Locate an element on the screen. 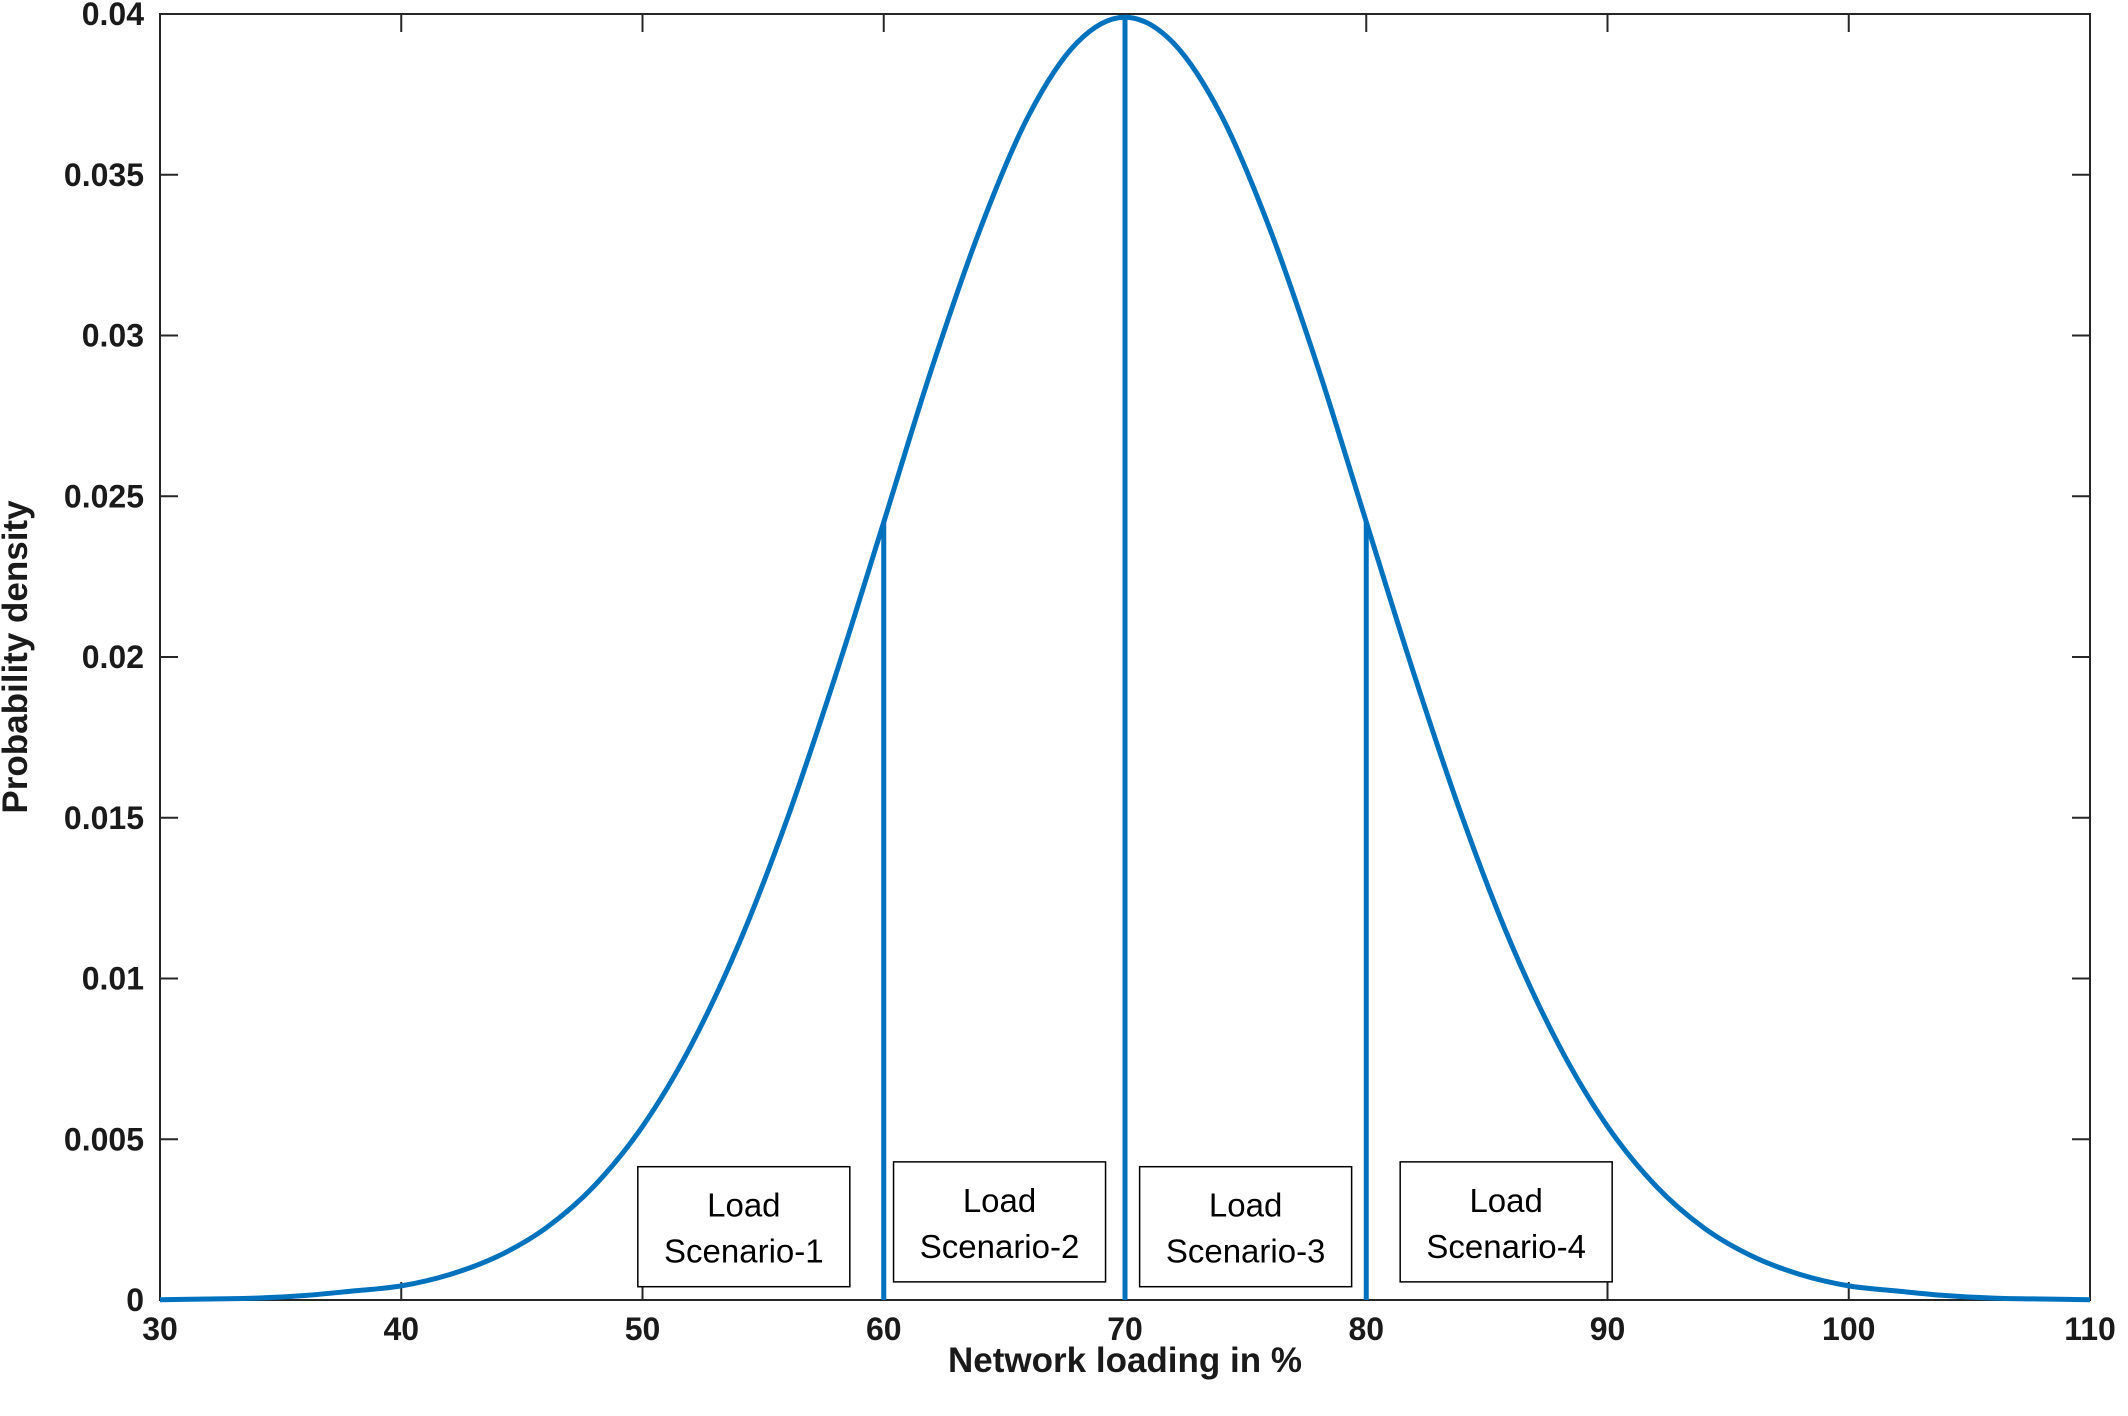 The width and height of the screenshot is (2128, 1416). x-tick-label: 60 is located at coordinates (884, 1329).